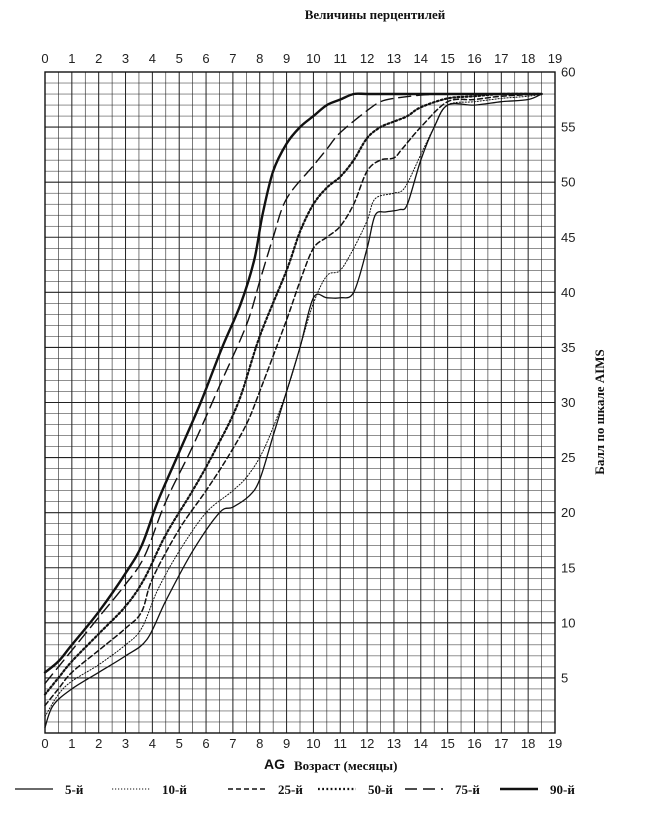 The width and height of the screenshot is (645, 818). Describe the element at coordinates (152, 58) in the screenshot. I see `x-tick-label-top: 4` at that location.